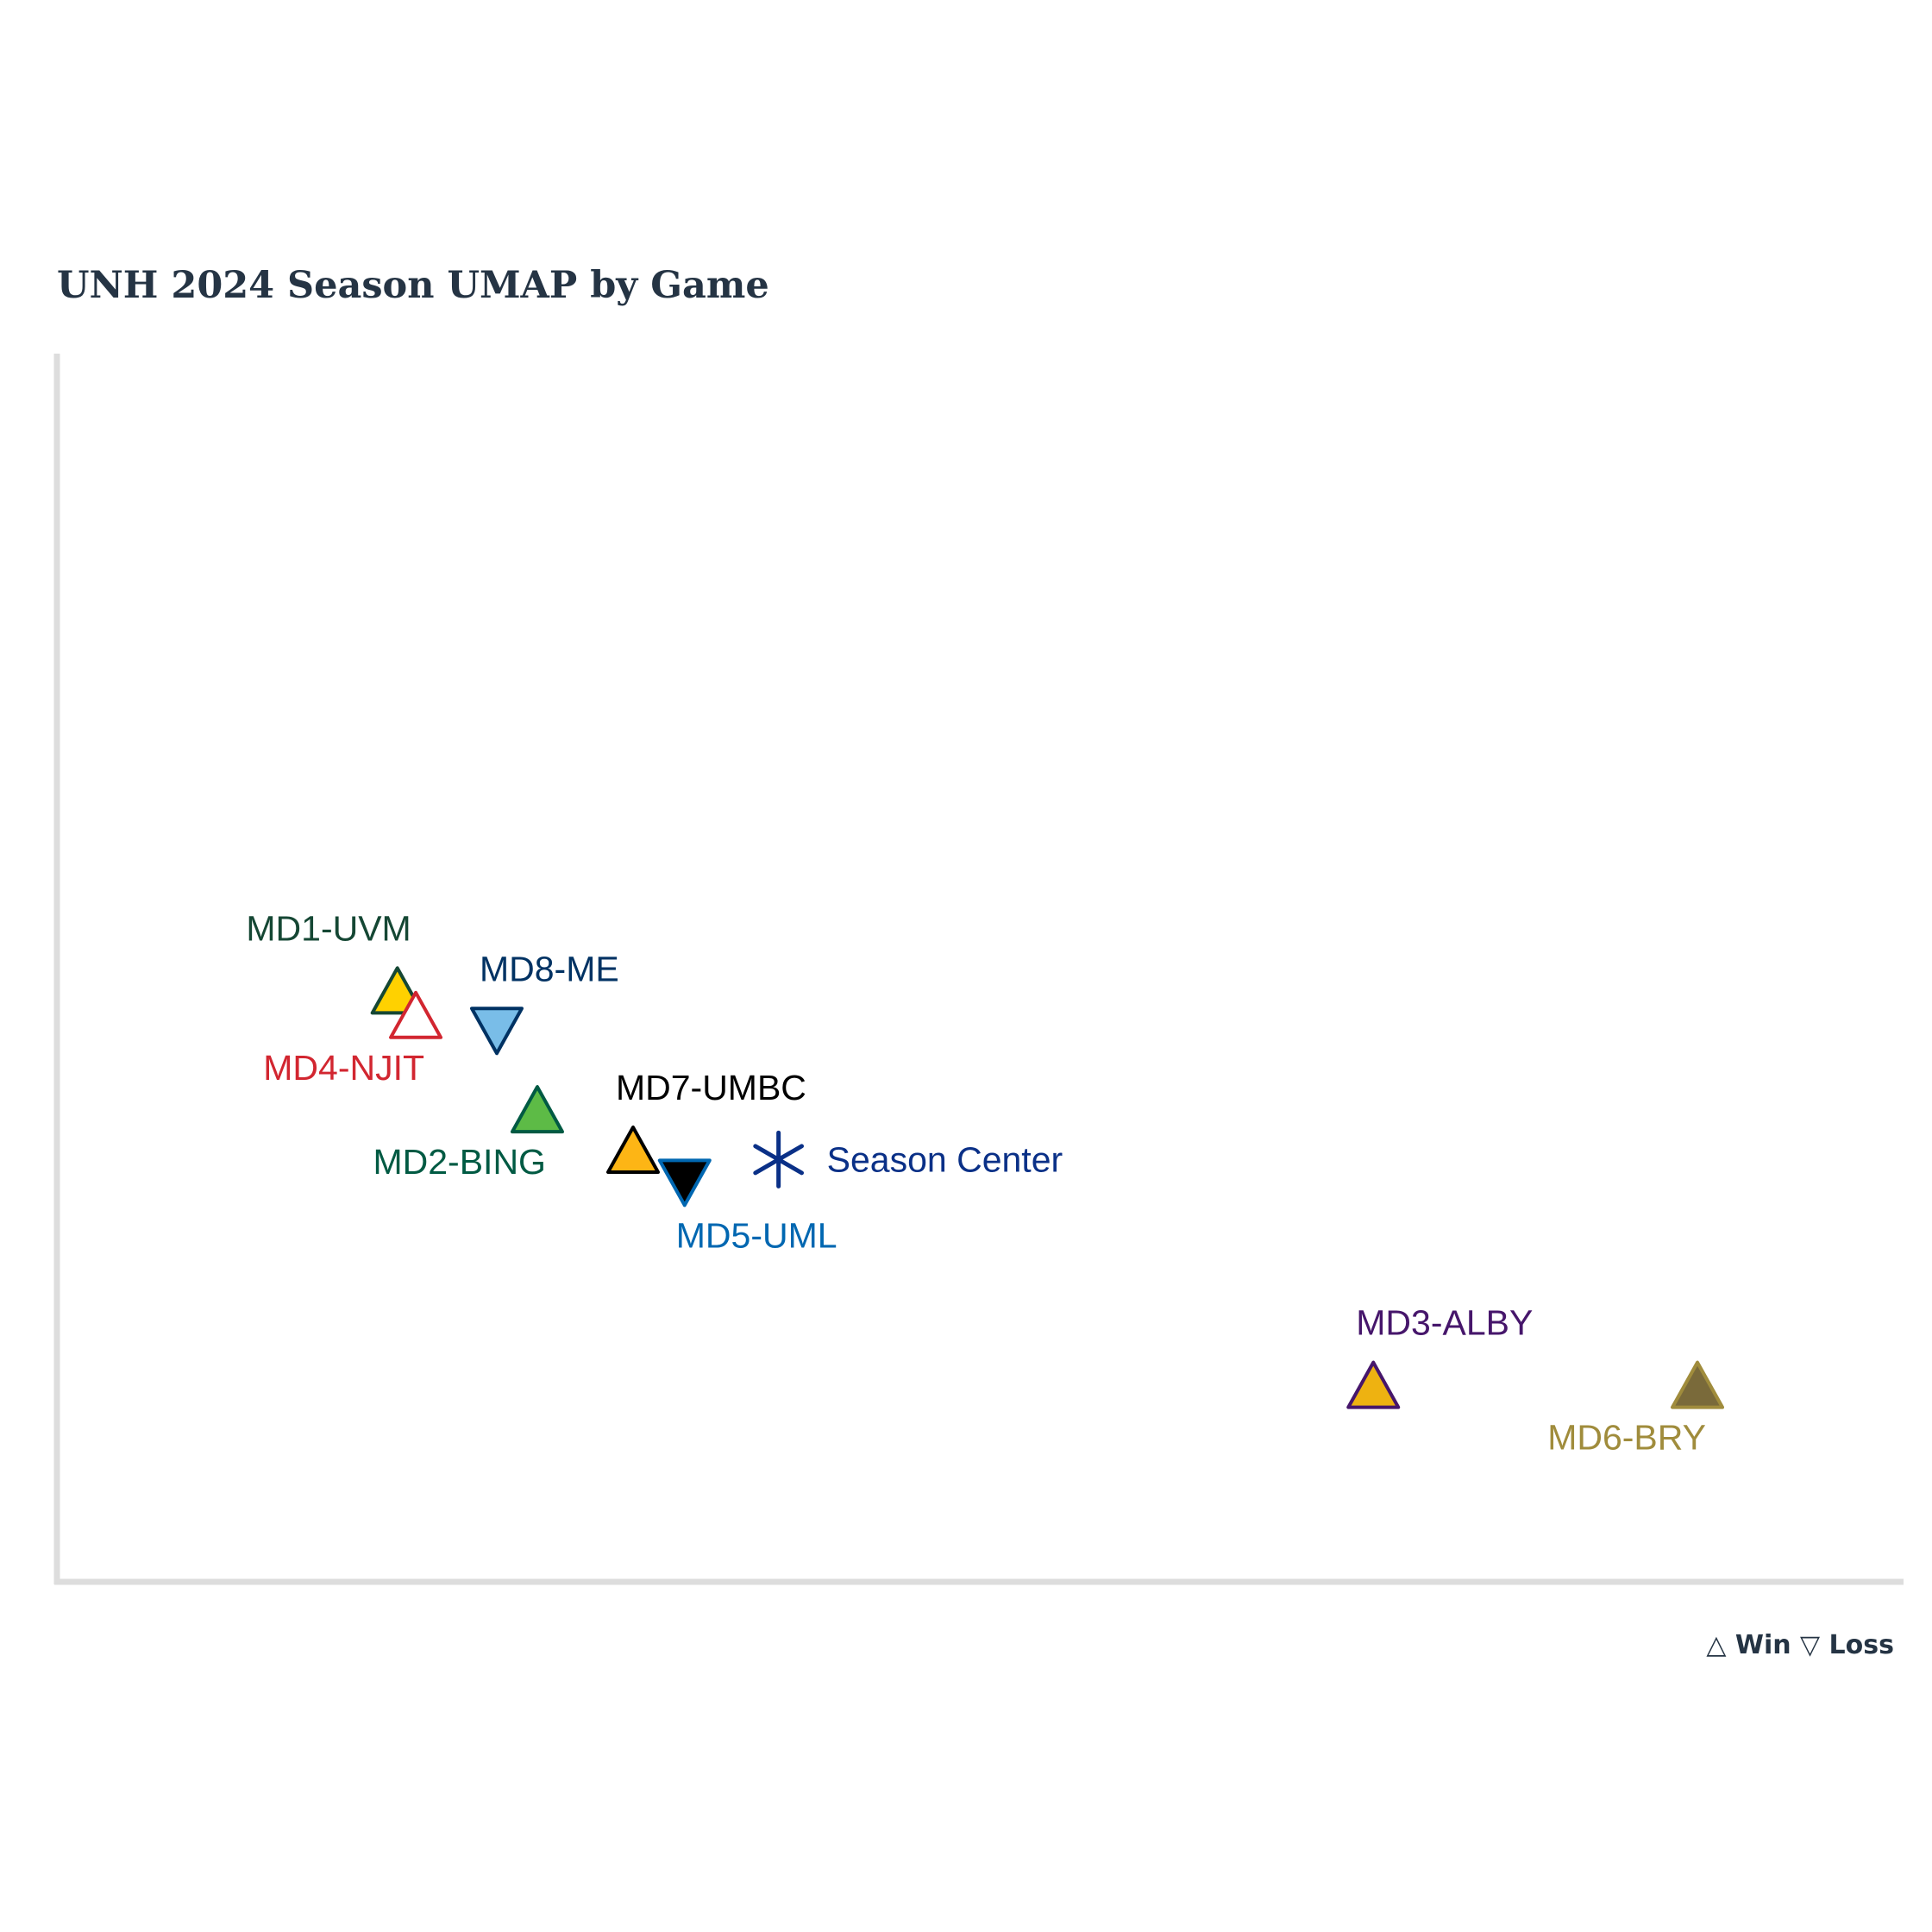  Describe the element at coordinates (416, 1014) in the screenshot. I see `game-point-md4-njit` at that location.